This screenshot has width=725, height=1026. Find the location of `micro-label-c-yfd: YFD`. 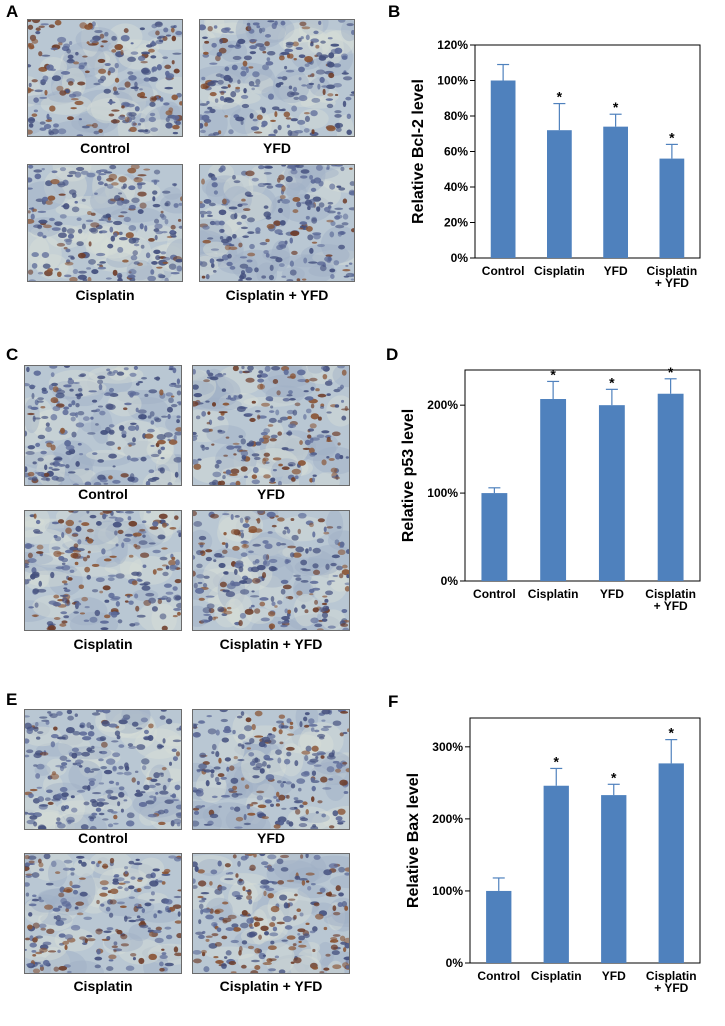

micro-label-c-yfd: YFD is located at coordinates (271, 494).